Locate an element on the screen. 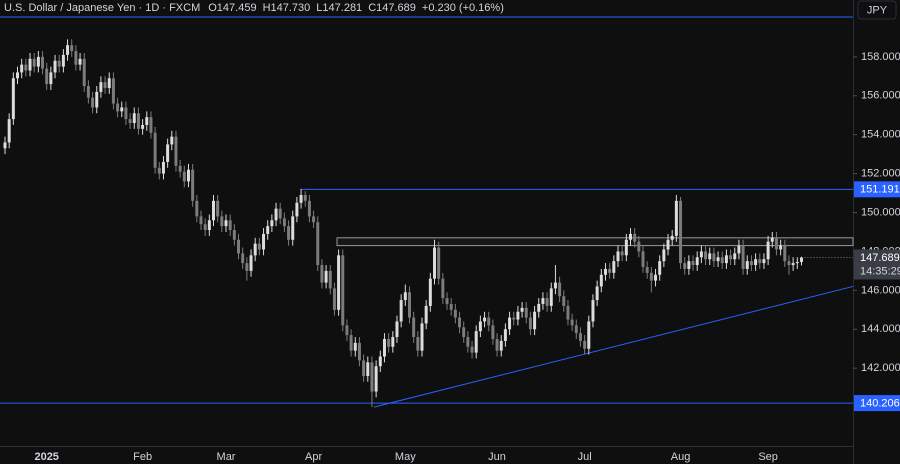 This screenshot has height=464, width=900. symbol-title: U.S. Dollar / Japanese Yen · 1D · FXCM is located at coordinates (102, 8).